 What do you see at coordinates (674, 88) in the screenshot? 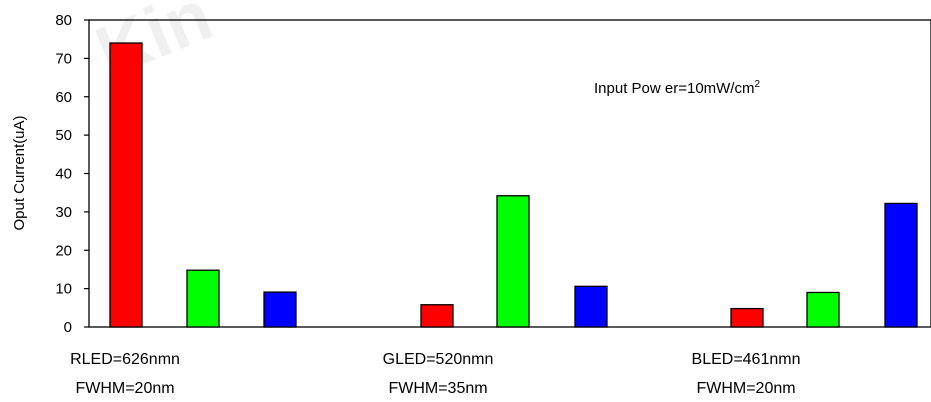
I see `power-annotation-text: Input Pow er=10mW/cm` at bounding box center [674, 88].